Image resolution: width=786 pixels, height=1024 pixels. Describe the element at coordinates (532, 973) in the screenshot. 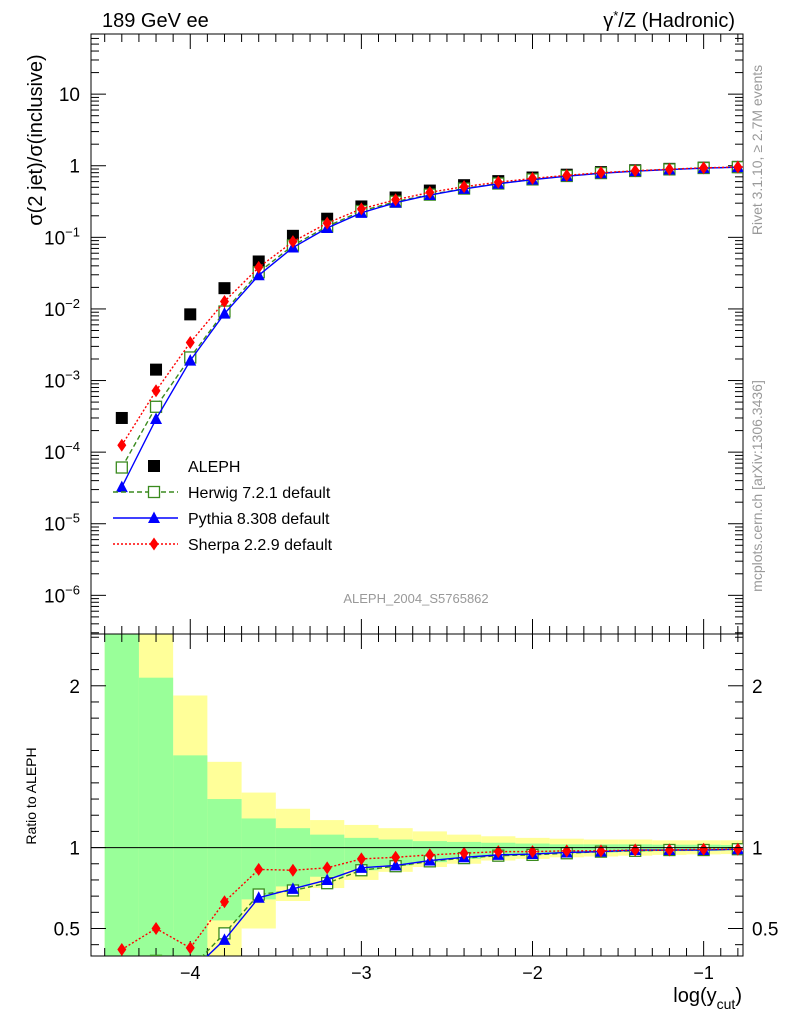

I see `x-tick-label: −2` at that location.